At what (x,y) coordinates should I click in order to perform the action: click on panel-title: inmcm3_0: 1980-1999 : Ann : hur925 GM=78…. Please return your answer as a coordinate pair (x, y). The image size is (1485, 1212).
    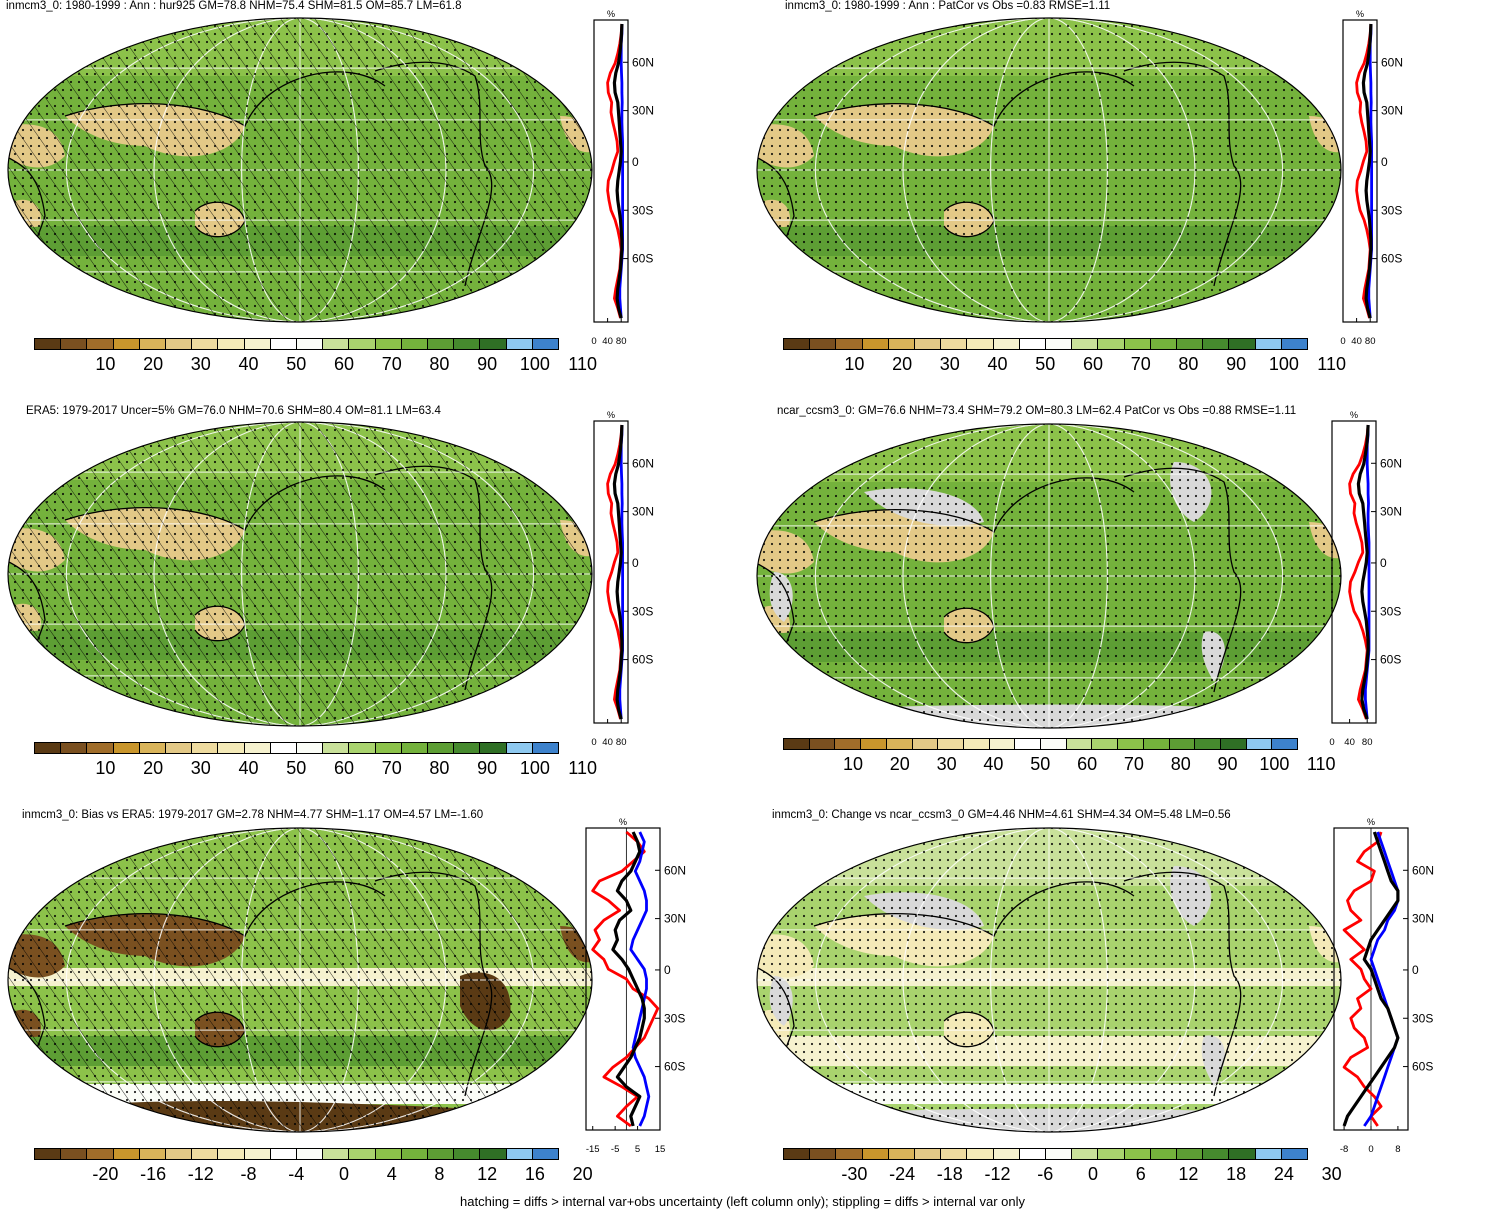
    Looking at the image, I should click on (234, 6).